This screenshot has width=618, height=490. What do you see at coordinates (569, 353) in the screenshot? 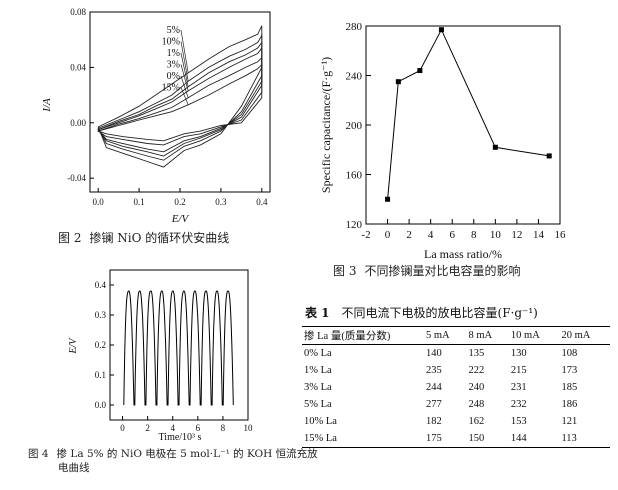
I see `table-cell-value: 108` at bounding box center [569, 353].